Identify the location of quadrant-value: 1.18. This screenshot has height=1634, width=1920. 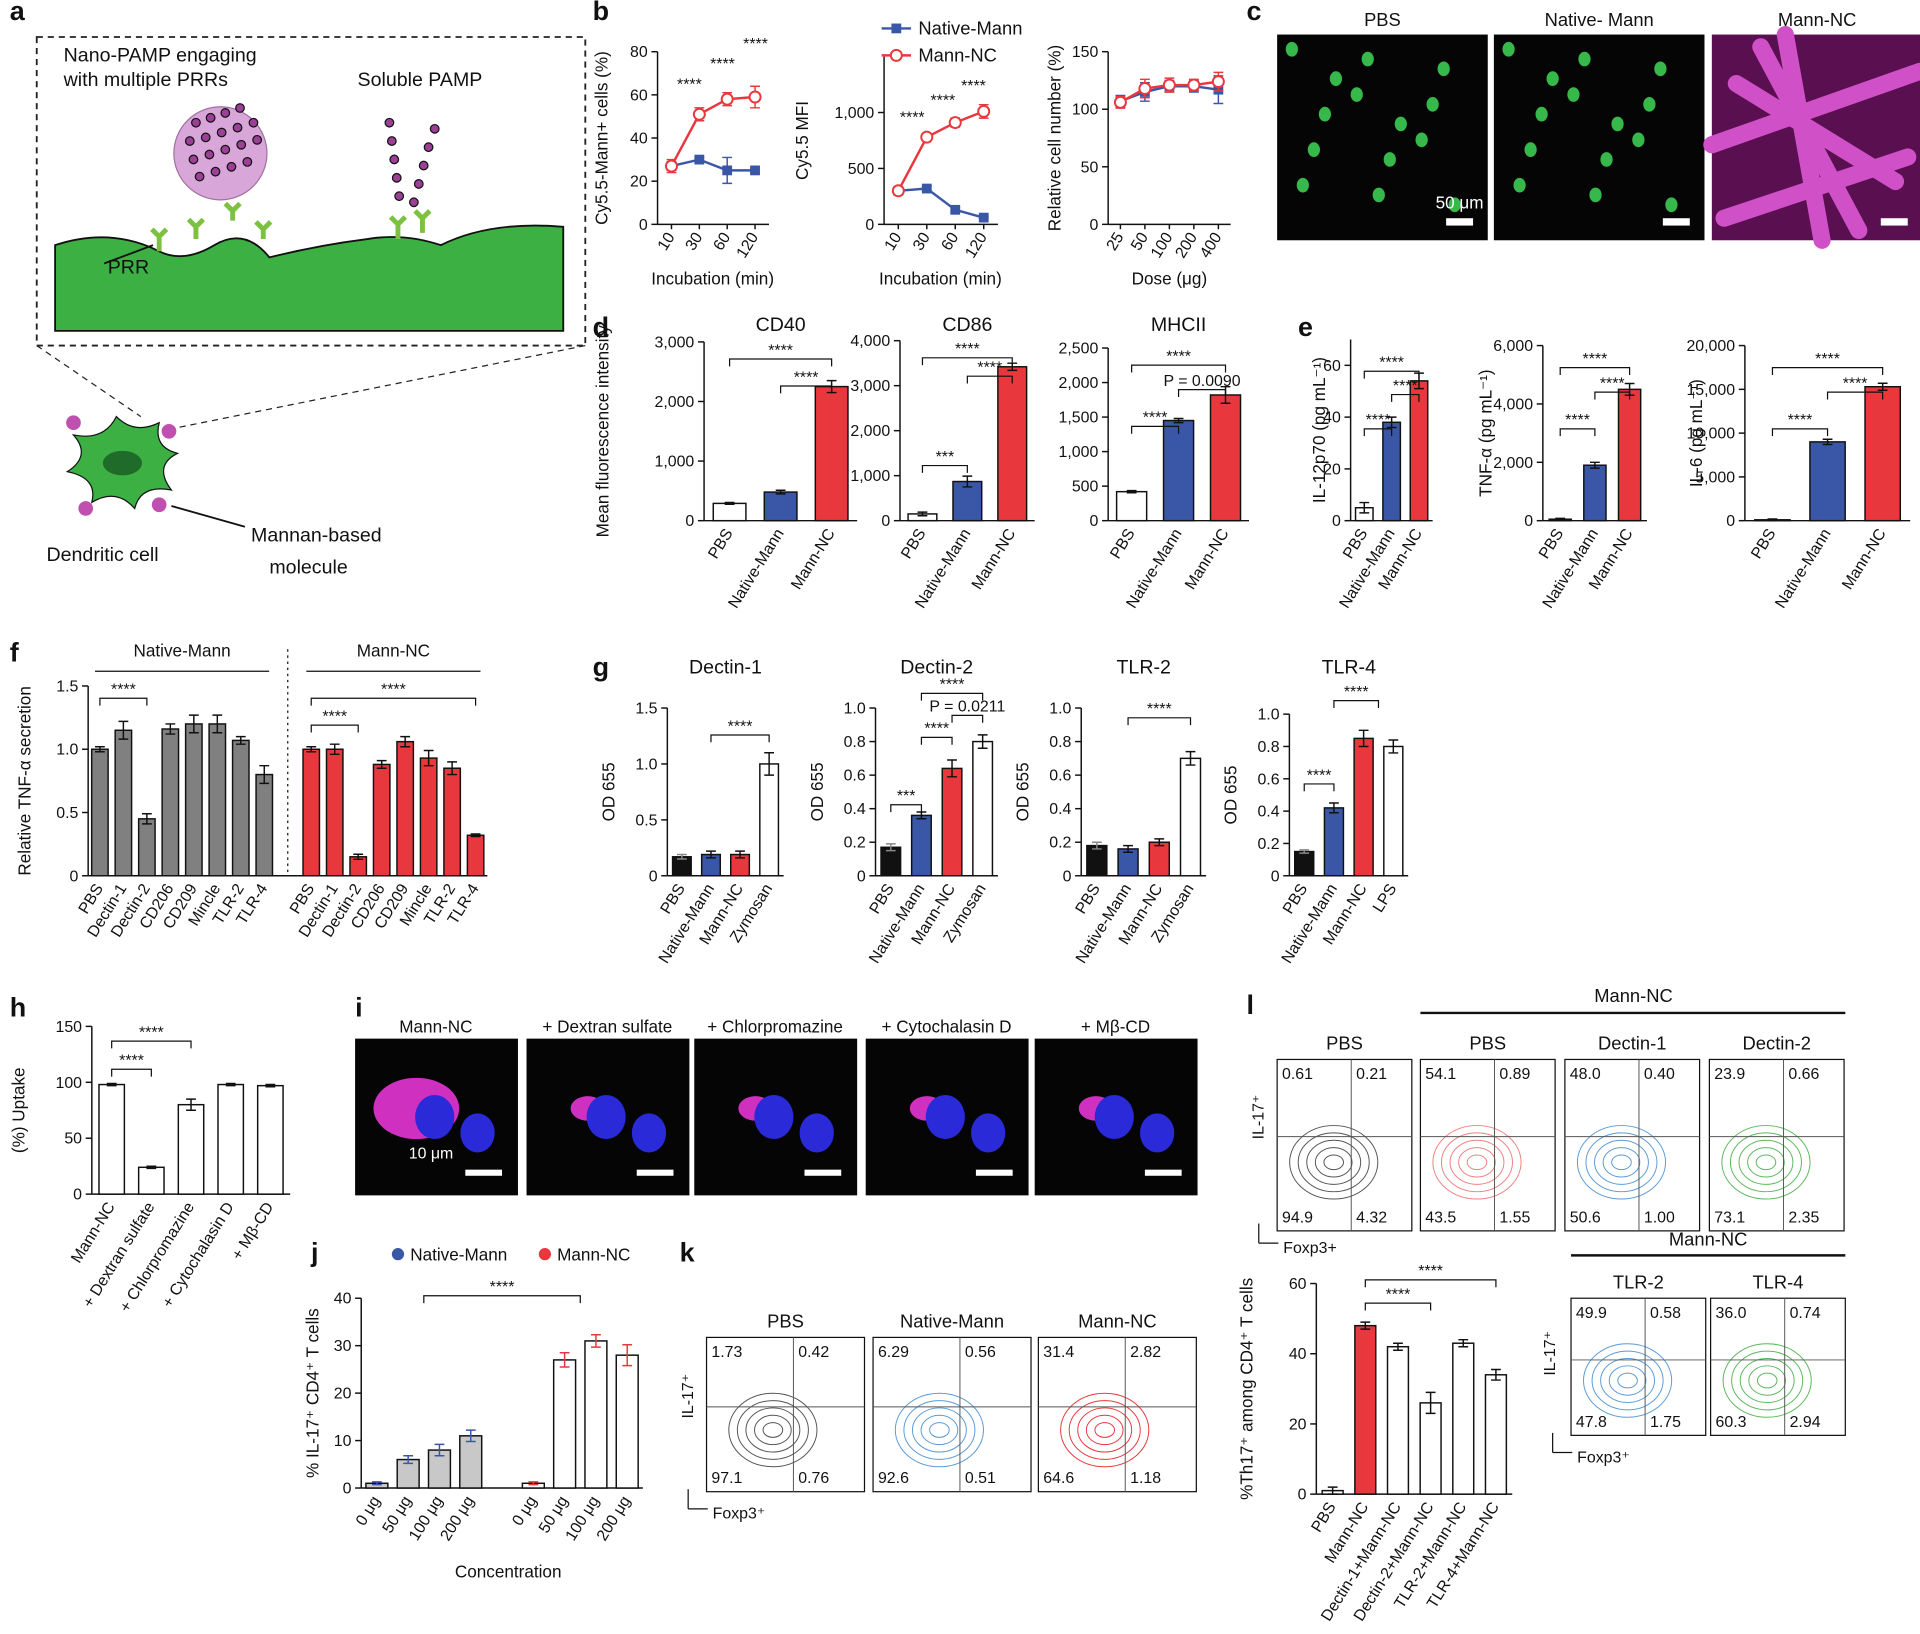
(1145, 1478).